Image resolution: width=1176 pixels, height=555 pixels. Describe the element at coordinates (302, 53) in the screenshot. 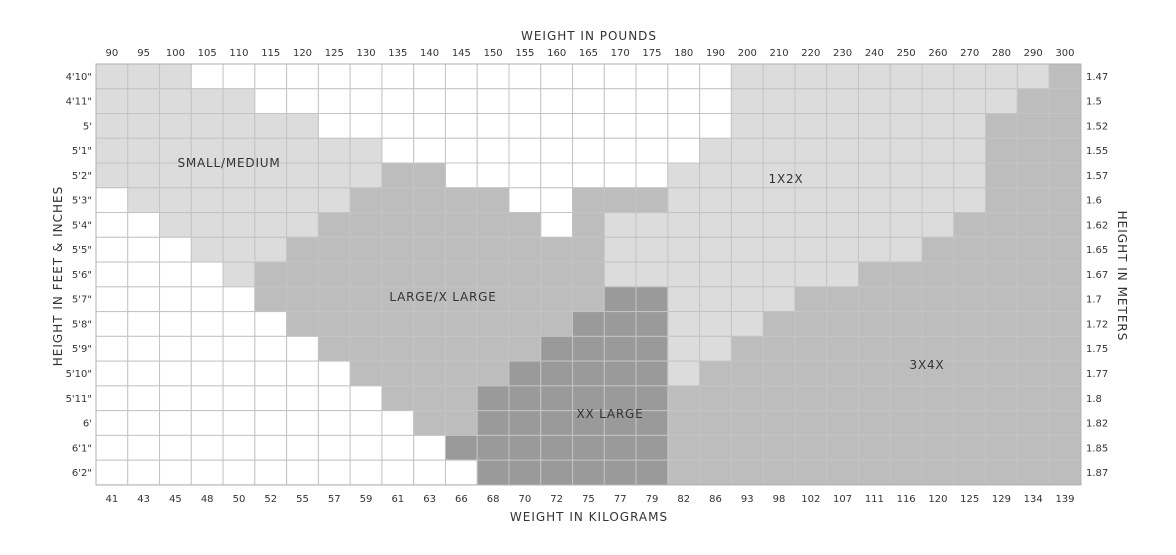

I see `pound-tick-label: 120` at that location.